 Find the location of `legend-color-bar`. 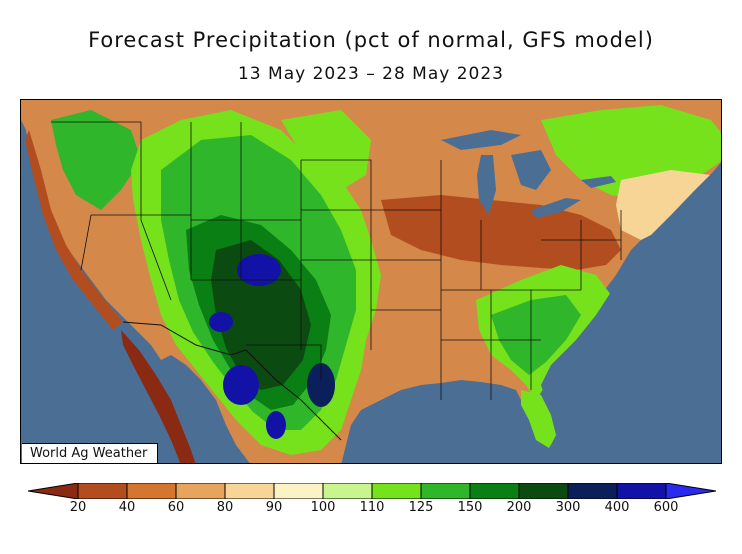

legend-color-bar is located at coordinates (372, 491).